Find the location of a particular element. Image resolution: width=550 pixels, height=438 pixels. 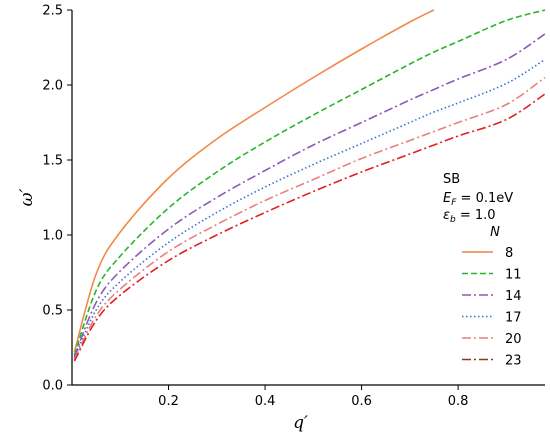

annotation-dielectric-symbol: ε is located at coordinates (446, 215).